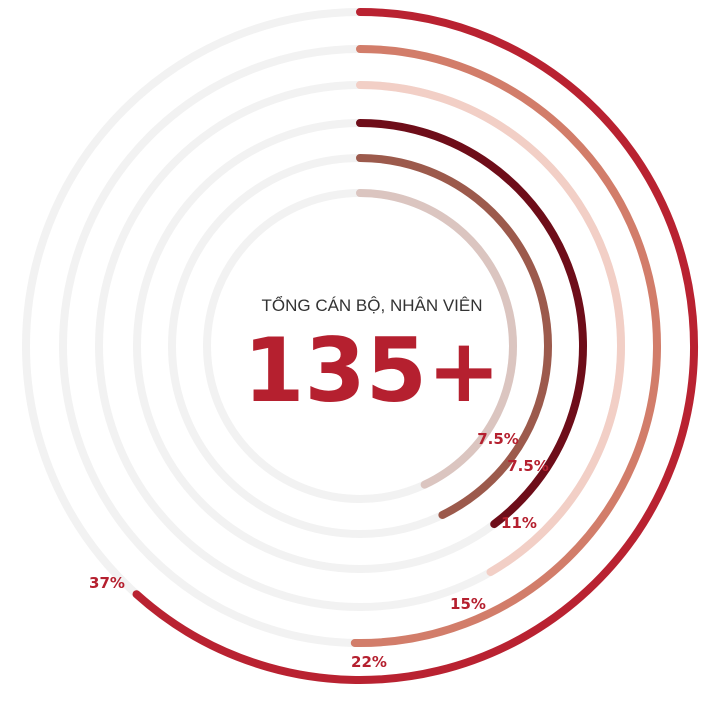 This screenshot has width=709, height=705. What do you see at coordinates (107, 583) in the screenshot?
I see `ring-label-1: 37%` at bounding box center [107, 583].